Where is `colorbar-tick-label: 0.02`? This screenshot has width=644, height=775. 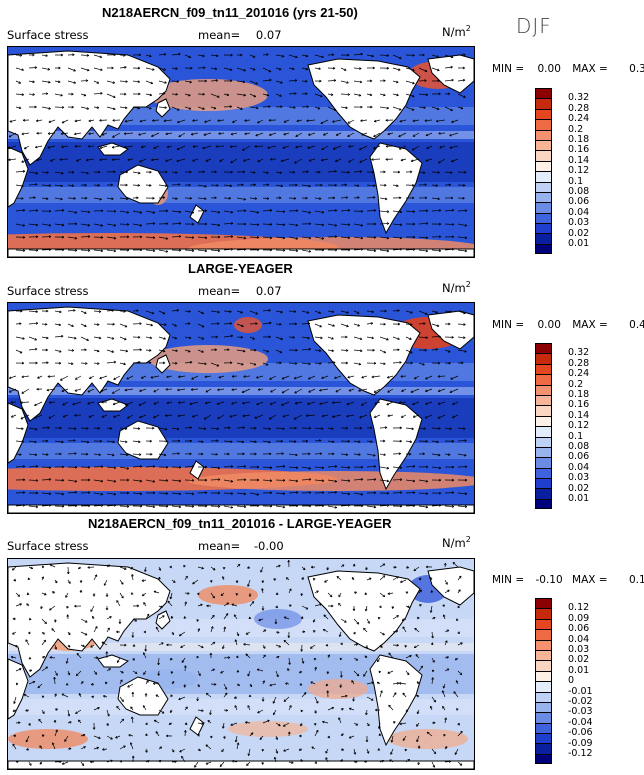 colorbar-tick-label: 0.02 is located at coordinates (579, 233).